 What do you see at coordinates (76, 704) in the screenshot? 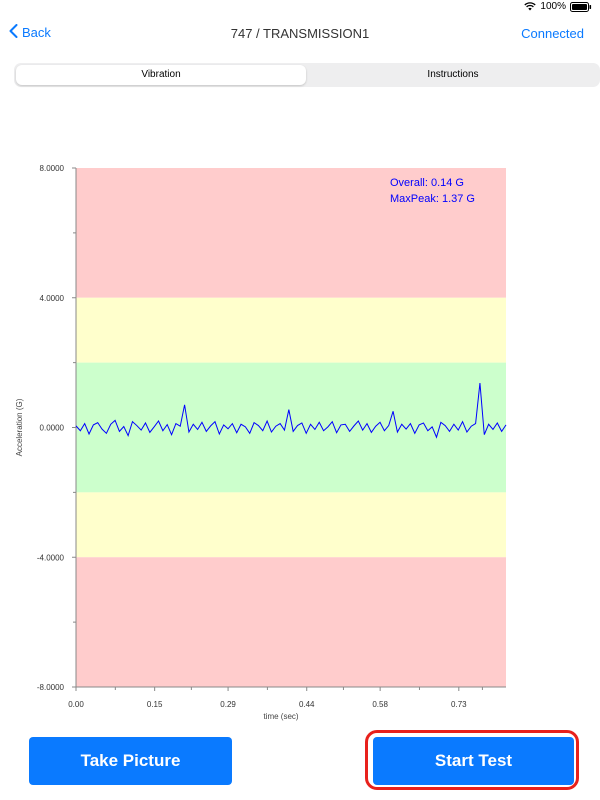
I see `x-tick-label: 0.00` at bounding box center [76, 704].